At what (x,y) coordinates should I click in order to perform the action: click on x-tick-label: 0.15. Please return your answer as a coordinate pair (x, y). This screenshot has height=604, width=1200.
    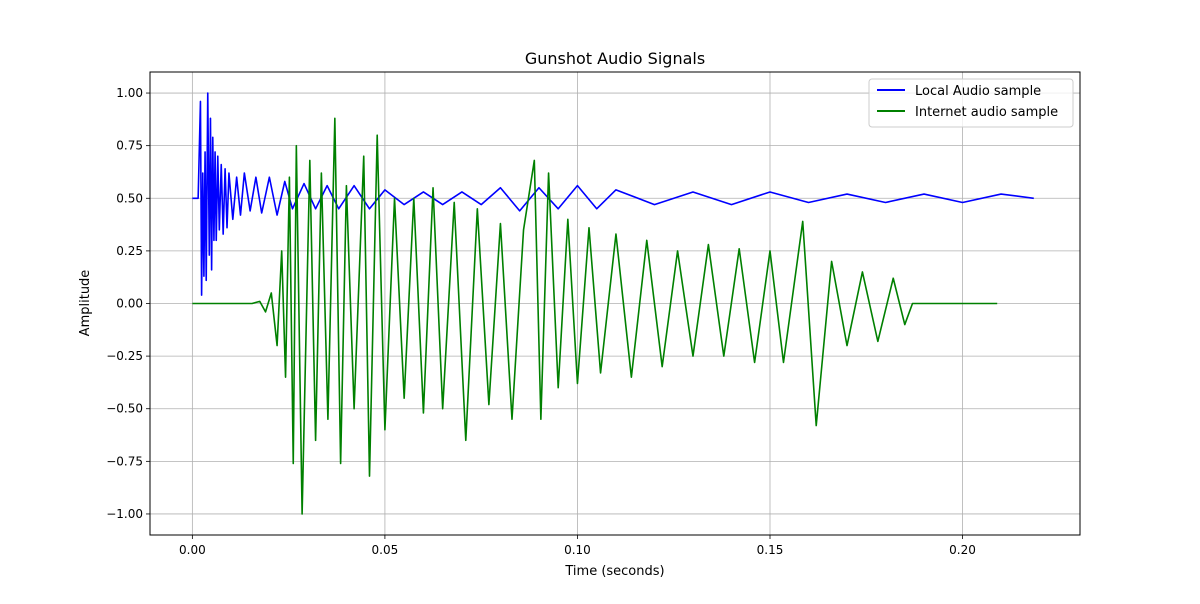
    Looking at the image, I should click on (770, 550).